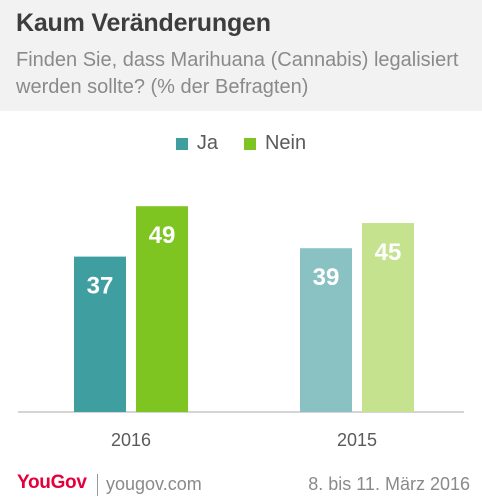 This screenshot has height=501, width=482. I want to click on bar-nein-2016, so click(162, 309).